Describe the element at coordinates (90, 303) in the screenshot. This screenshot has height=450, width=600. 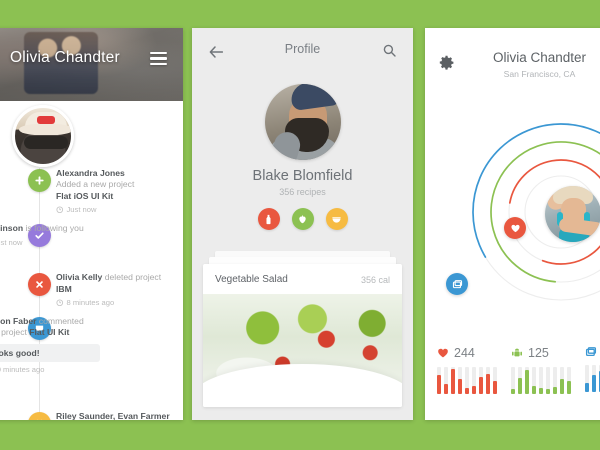
I see `feed-time-label: 8 minutes ago` at that location.